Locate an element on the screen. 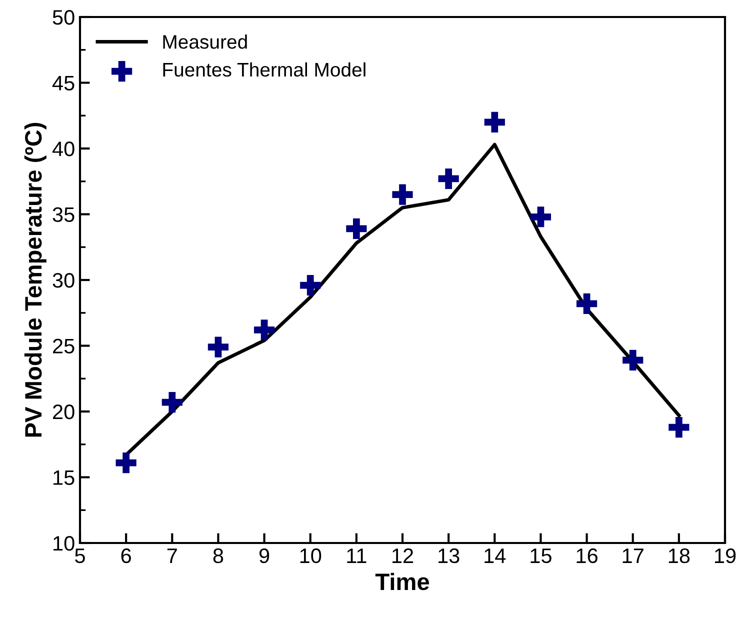  x-tick-label: 15 is located at coordinates (541, 556).